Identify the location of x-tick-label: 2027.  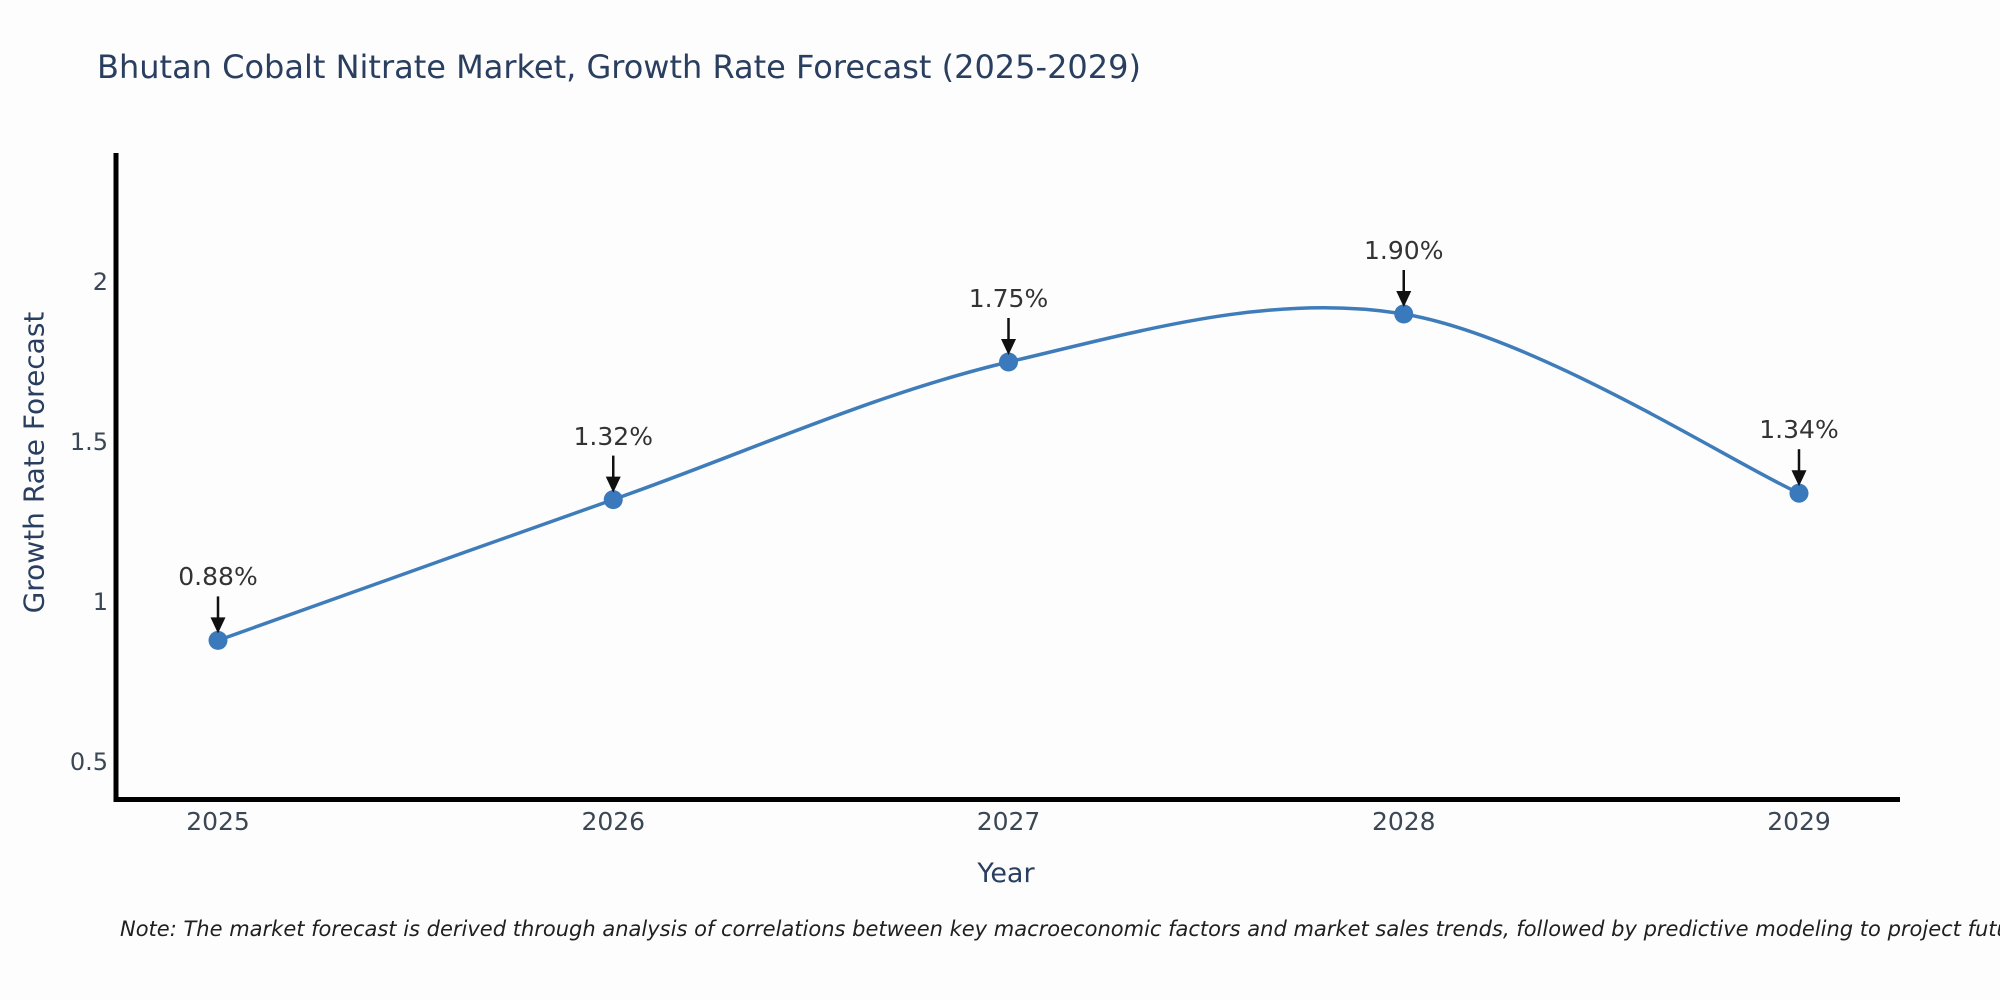
(1008, 821).